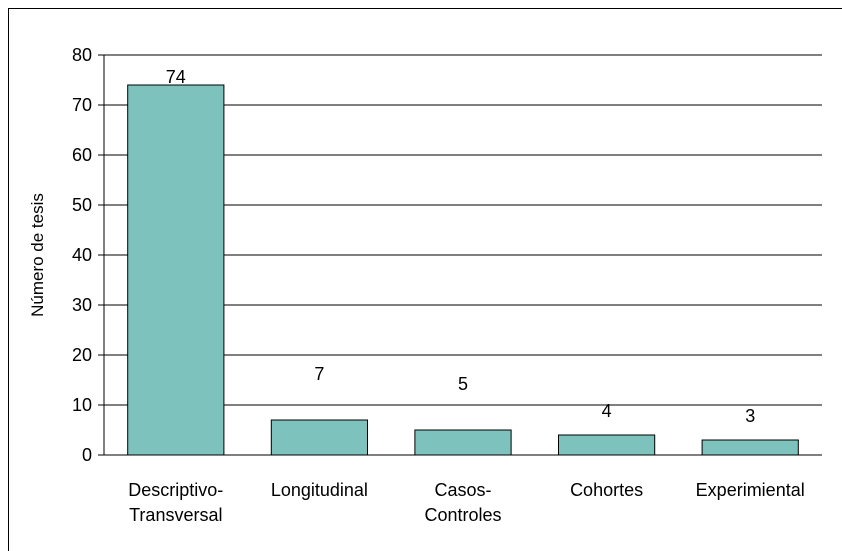 Image resolution: width=842 pixels, height=551 pixels. What do you see at coordinates (175, 502) in the screenshot?
I see `x-category-label: Descriptivo- Transversal` at bounding box center [175, 502].